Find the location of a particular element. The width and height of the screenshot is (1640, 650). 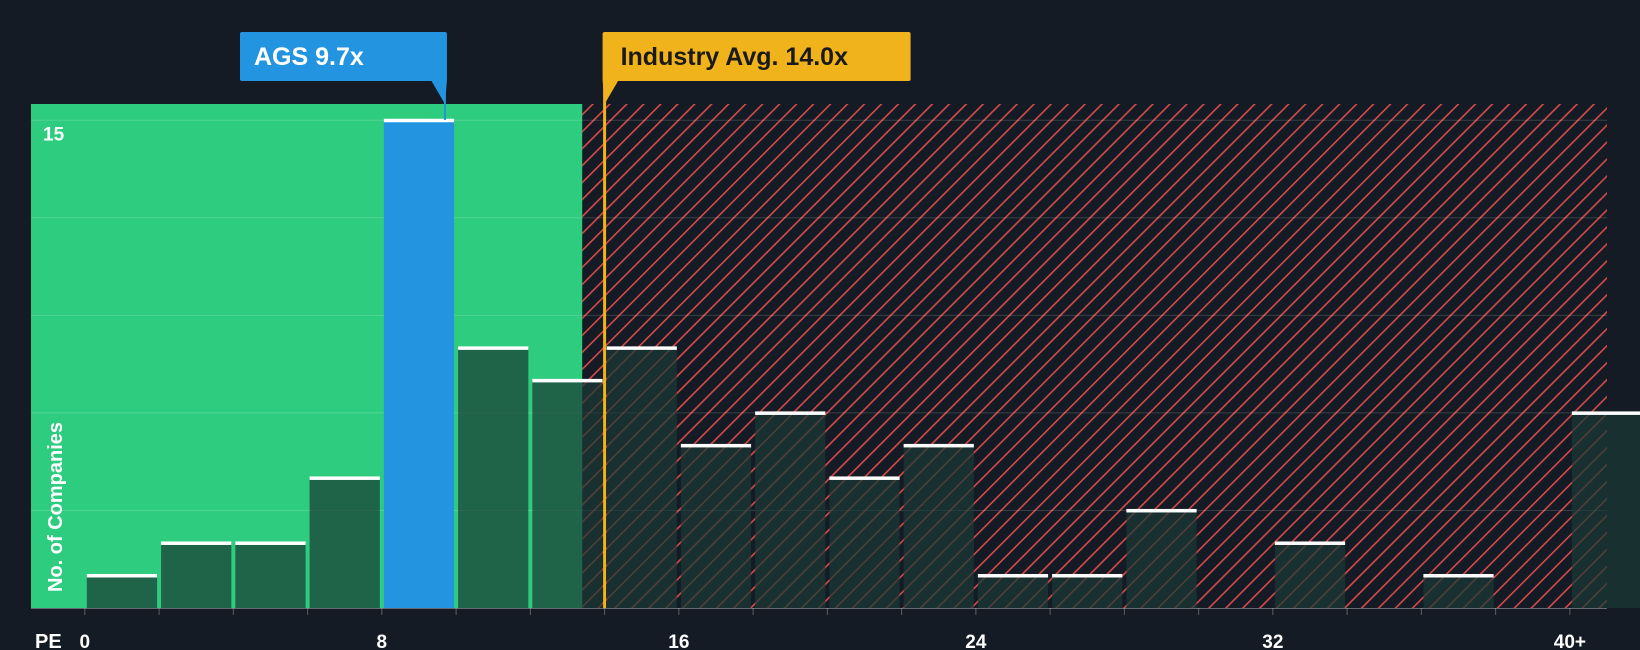

company-callout: AGS 9.7x is located at coordinates (343, 76).